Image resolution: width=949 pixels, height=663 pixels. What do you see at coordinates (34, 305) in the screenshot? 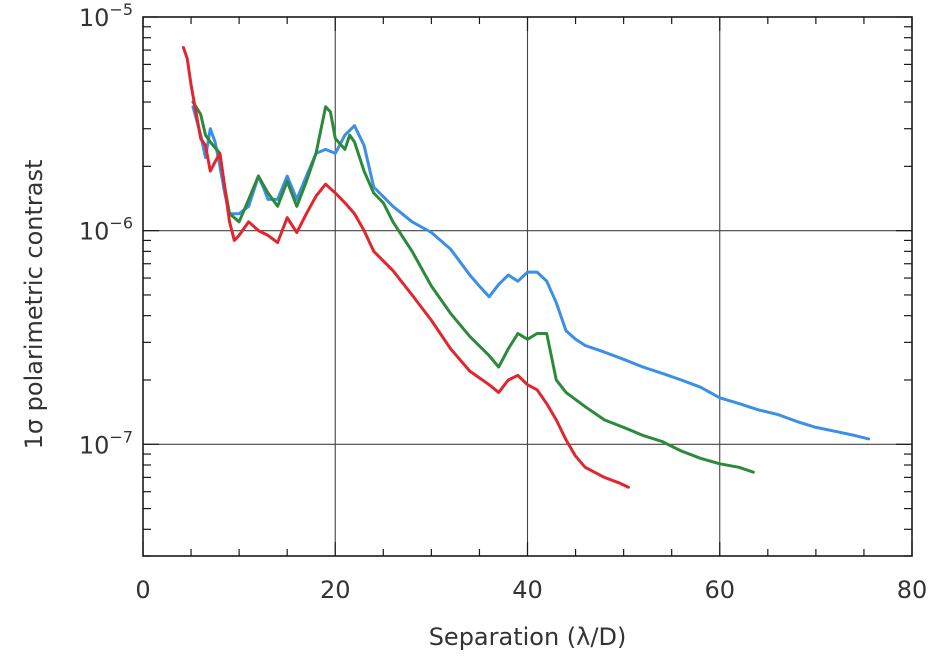
I see `y-axis-label: 1σ polarimetric contrast` at bounding box center [34, 305].